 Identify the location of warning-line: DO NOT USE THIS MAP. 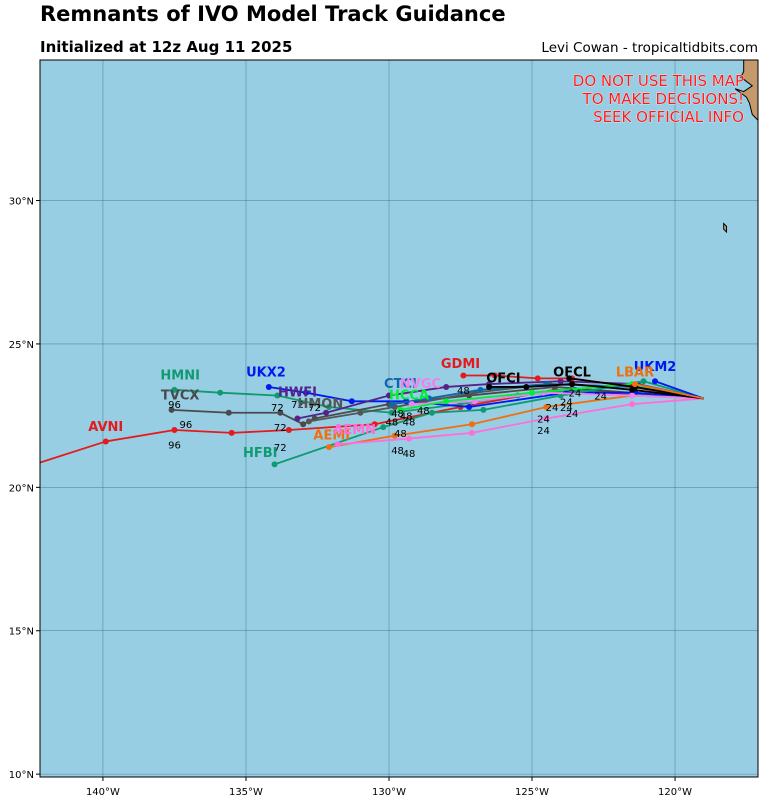
(658, 81).